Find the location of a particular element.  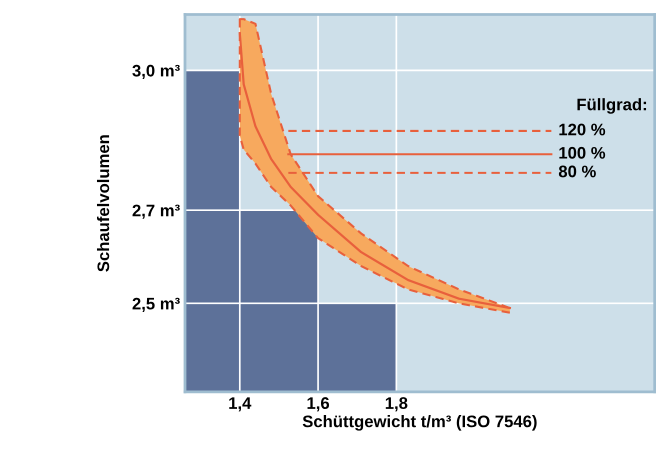

x-tick-label: 1,8 is located at coordinates (397, 404).